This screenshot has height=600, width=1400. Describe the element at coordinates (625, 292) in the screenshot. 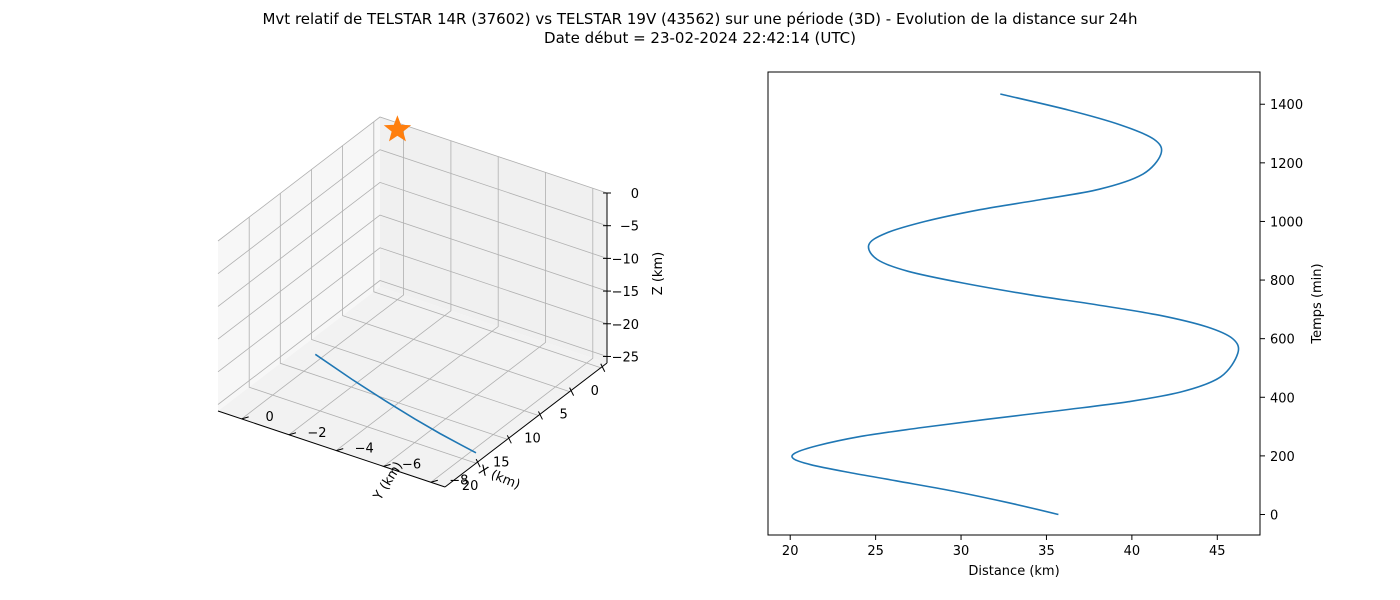

I see `z-tick-label: −15` at that location.